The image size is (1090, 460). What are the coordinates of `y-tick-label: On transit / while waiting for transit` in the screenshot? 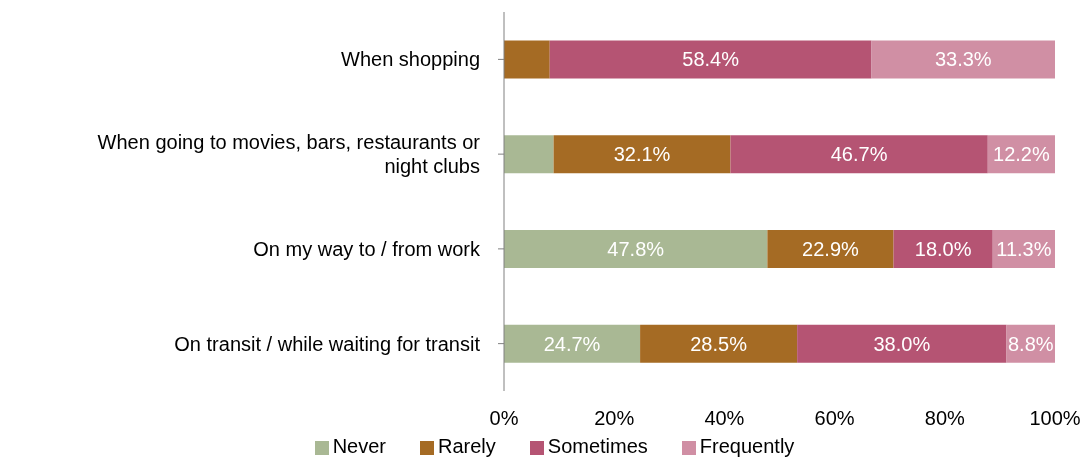 It's located at (327, 343).